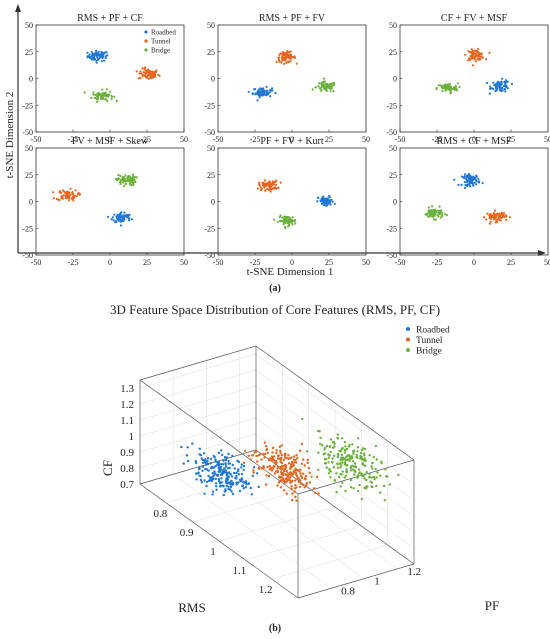 This screenshot has height=639, width=550. What do you see at coordinates (290, 272) in the screenshot?
I see `shared-xlabel: t-SNE Dimension 1` at bounding box center [290, 272].